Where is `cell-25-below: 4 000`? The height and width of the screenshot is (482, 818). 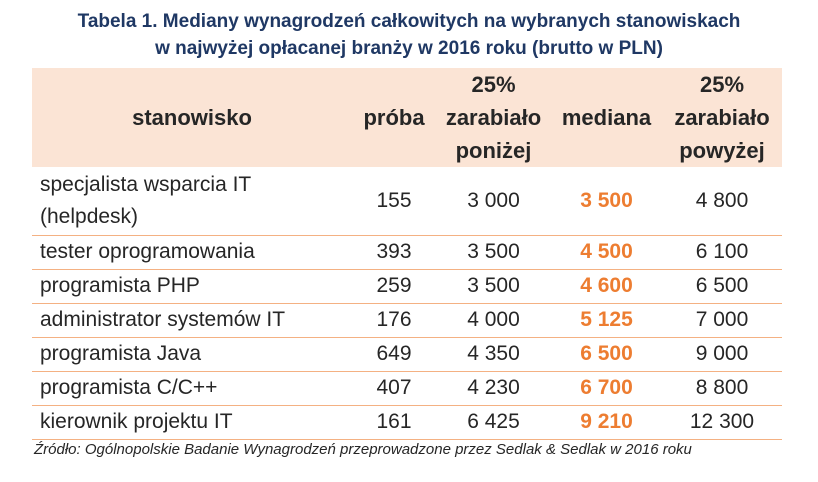 cell-25-below: 4 000 is located at coordinates (493, 319).